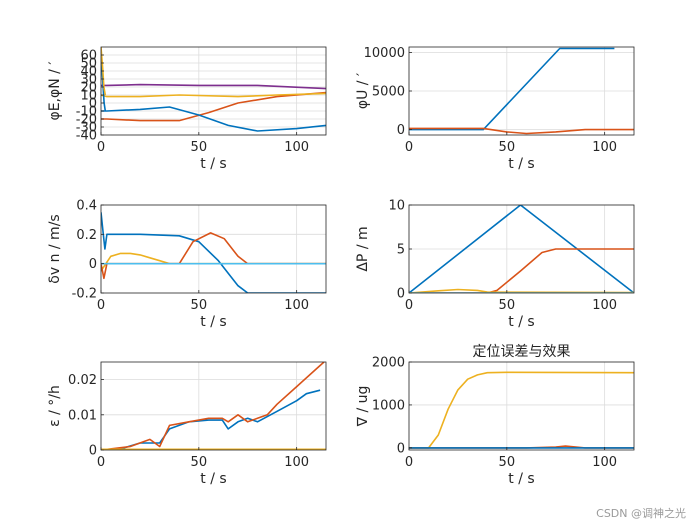 Image resolution: width=700 pixels, height=525 pixels. What do you see at coordinates (86, 235) in the screenshot?
I see `y-tick-label: 0.2` at bounding box center [86, 235].